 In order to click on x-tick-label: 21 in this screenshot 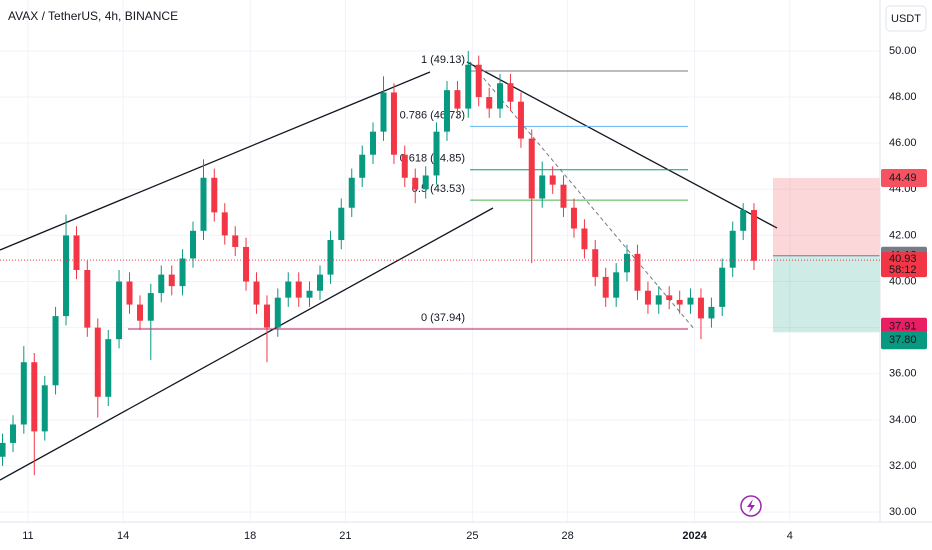, I will do `click(345, 536)`.